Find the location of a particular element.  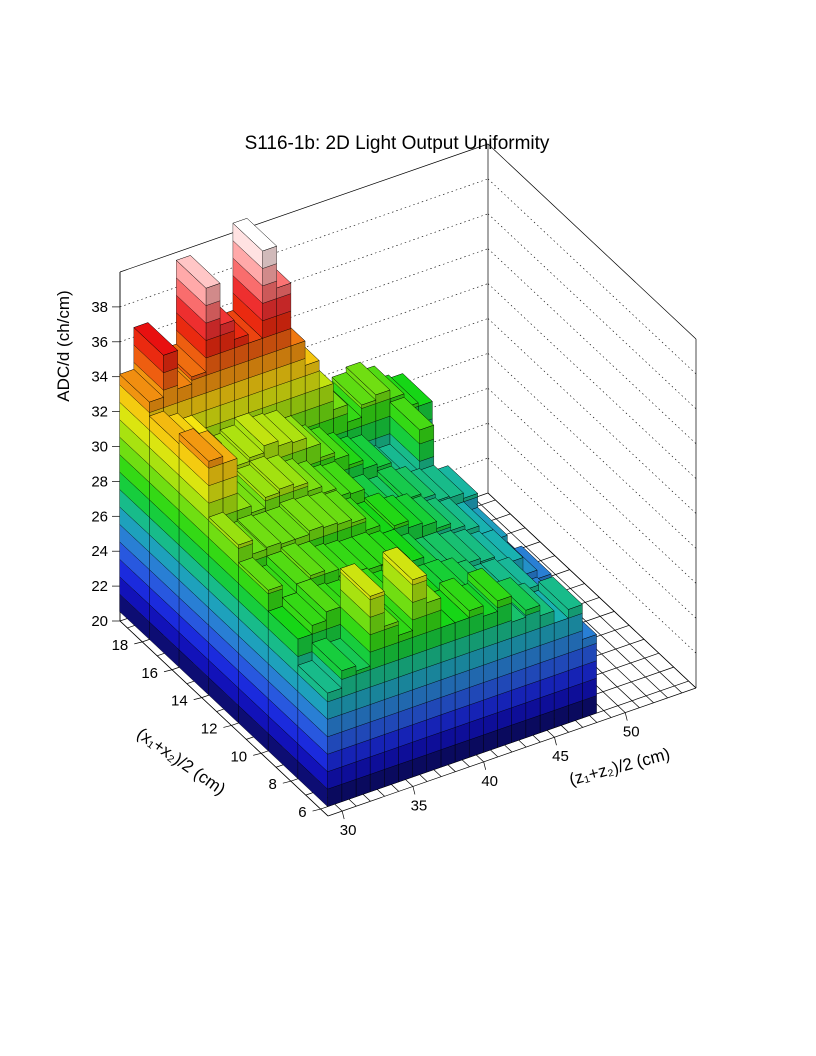

x-tick-label: 50 is located at coordinates (631, 732).